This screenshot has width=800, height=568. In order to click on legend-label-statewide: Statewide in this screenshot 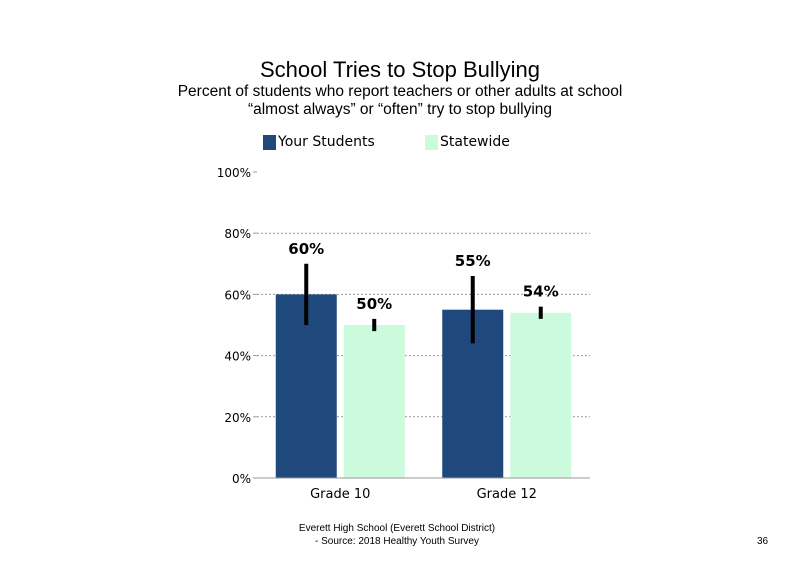, I will do `click(475, 142)`.